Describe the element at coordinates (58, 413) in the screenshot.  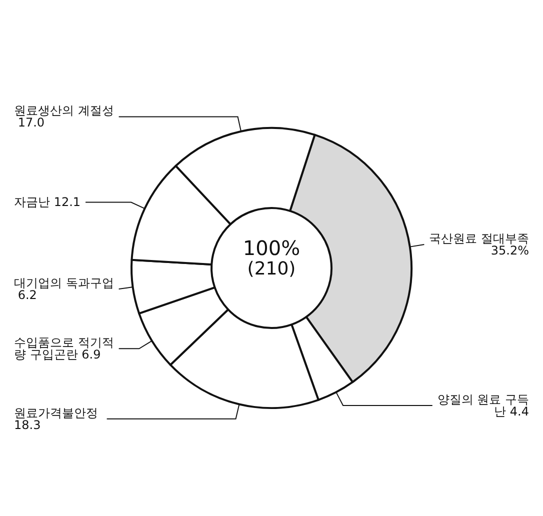
I see `slice-label: 원료가격불안정` at that location.